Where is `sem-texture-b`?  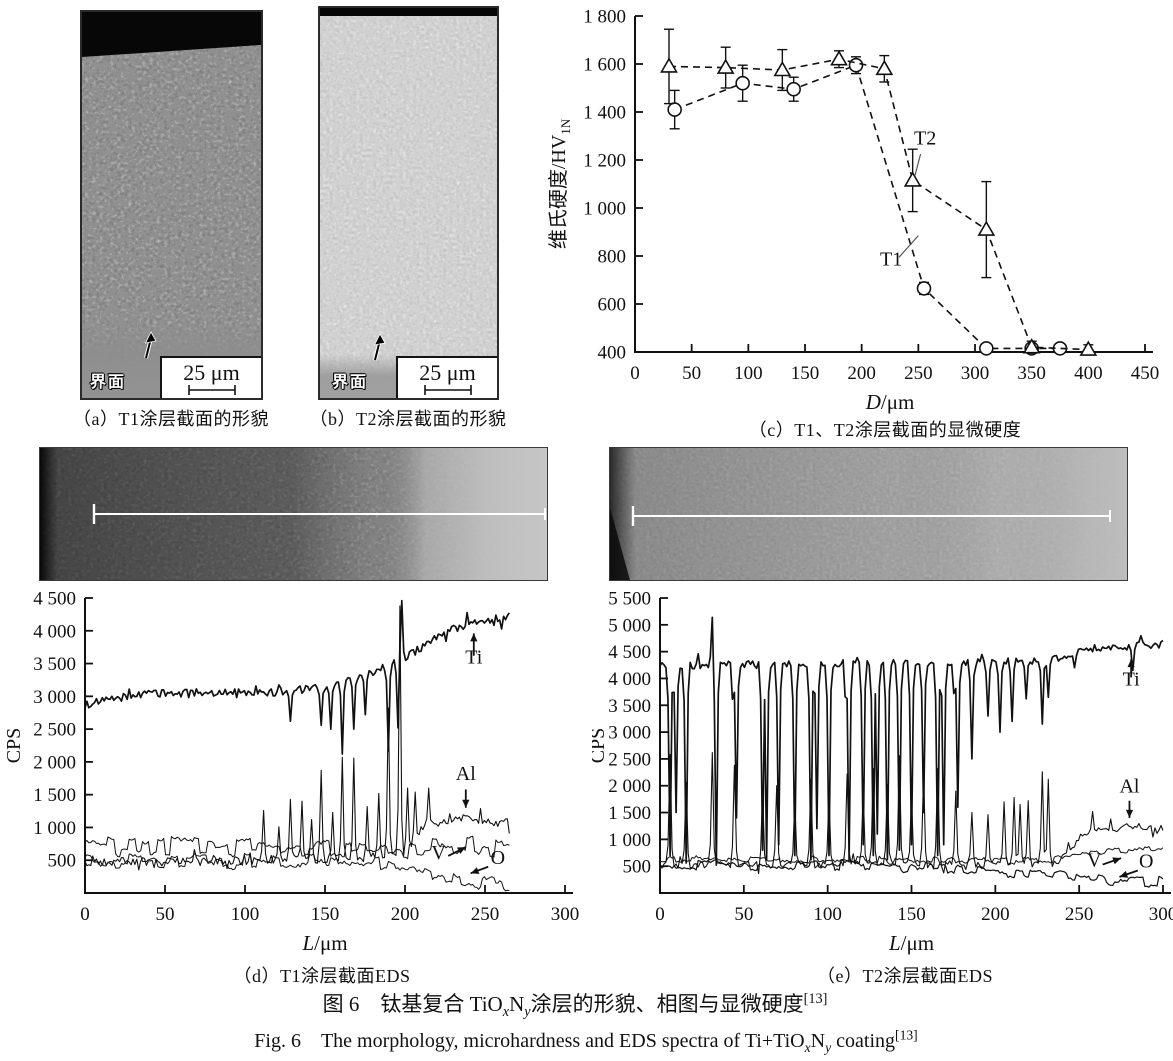
sem-texture-b is located at coordinates (408, 203).